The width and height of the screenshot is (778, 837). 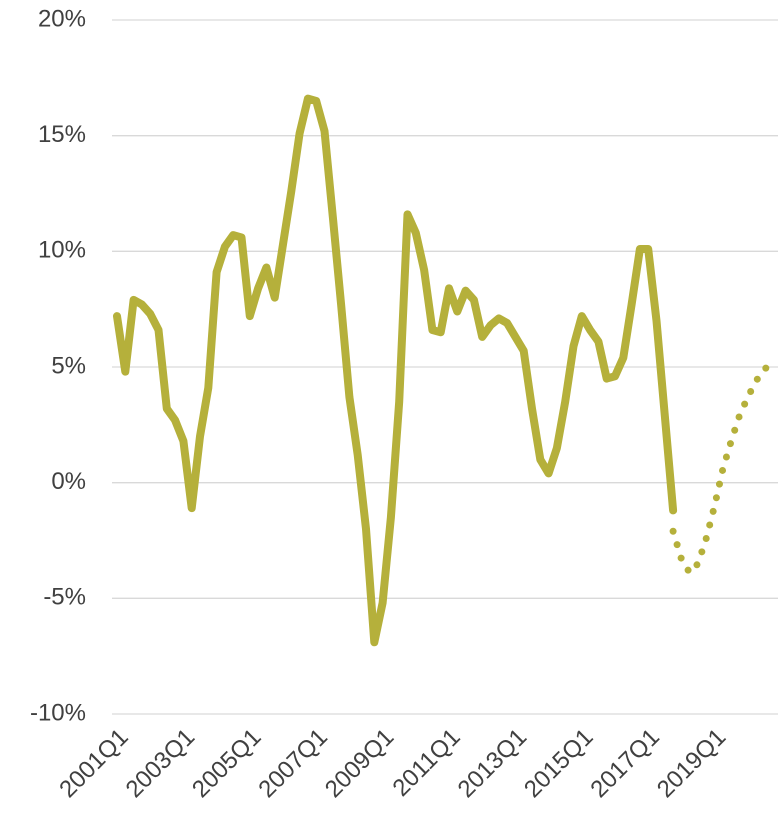 I want to click on x-tick-label: 2013Q1, so click(x=492, y=763).